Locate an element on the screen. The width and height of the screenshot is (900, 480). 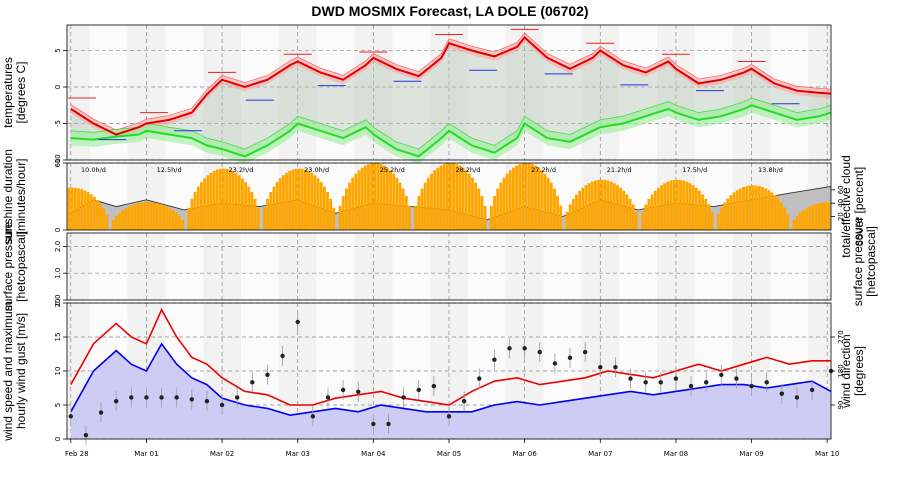
x-tick-label: Mar 01 is located at coordinates (146, 454).